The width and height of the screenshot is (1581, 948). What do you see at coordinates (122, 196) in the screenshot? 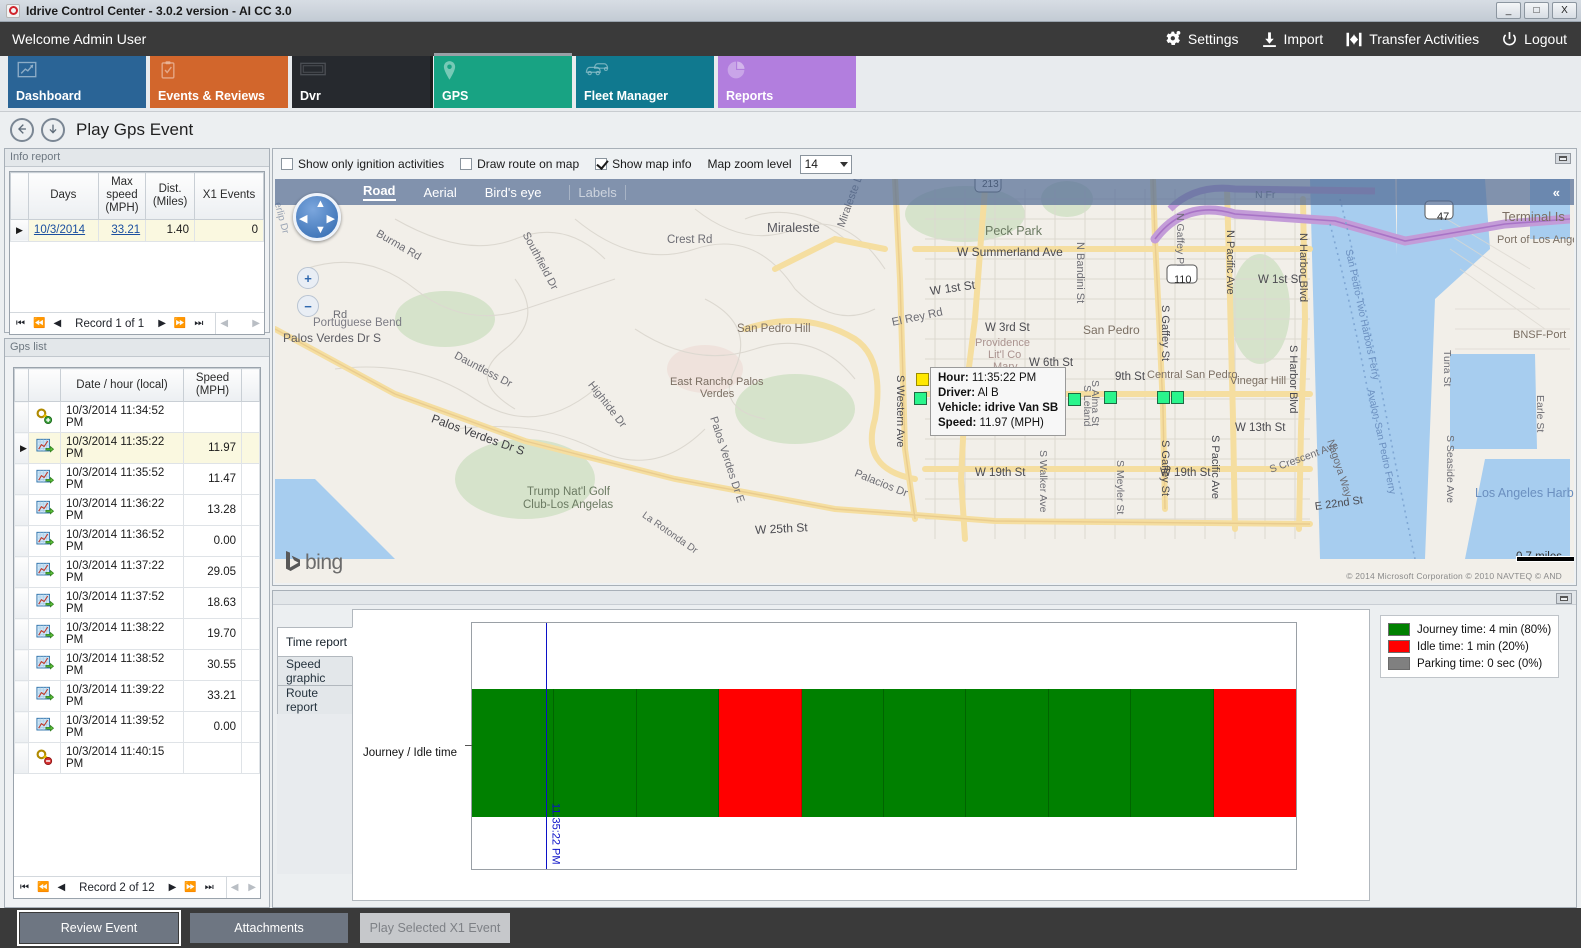
I see `col-max-speed: Max speed (MPH)` at bounding box center [122, 196].